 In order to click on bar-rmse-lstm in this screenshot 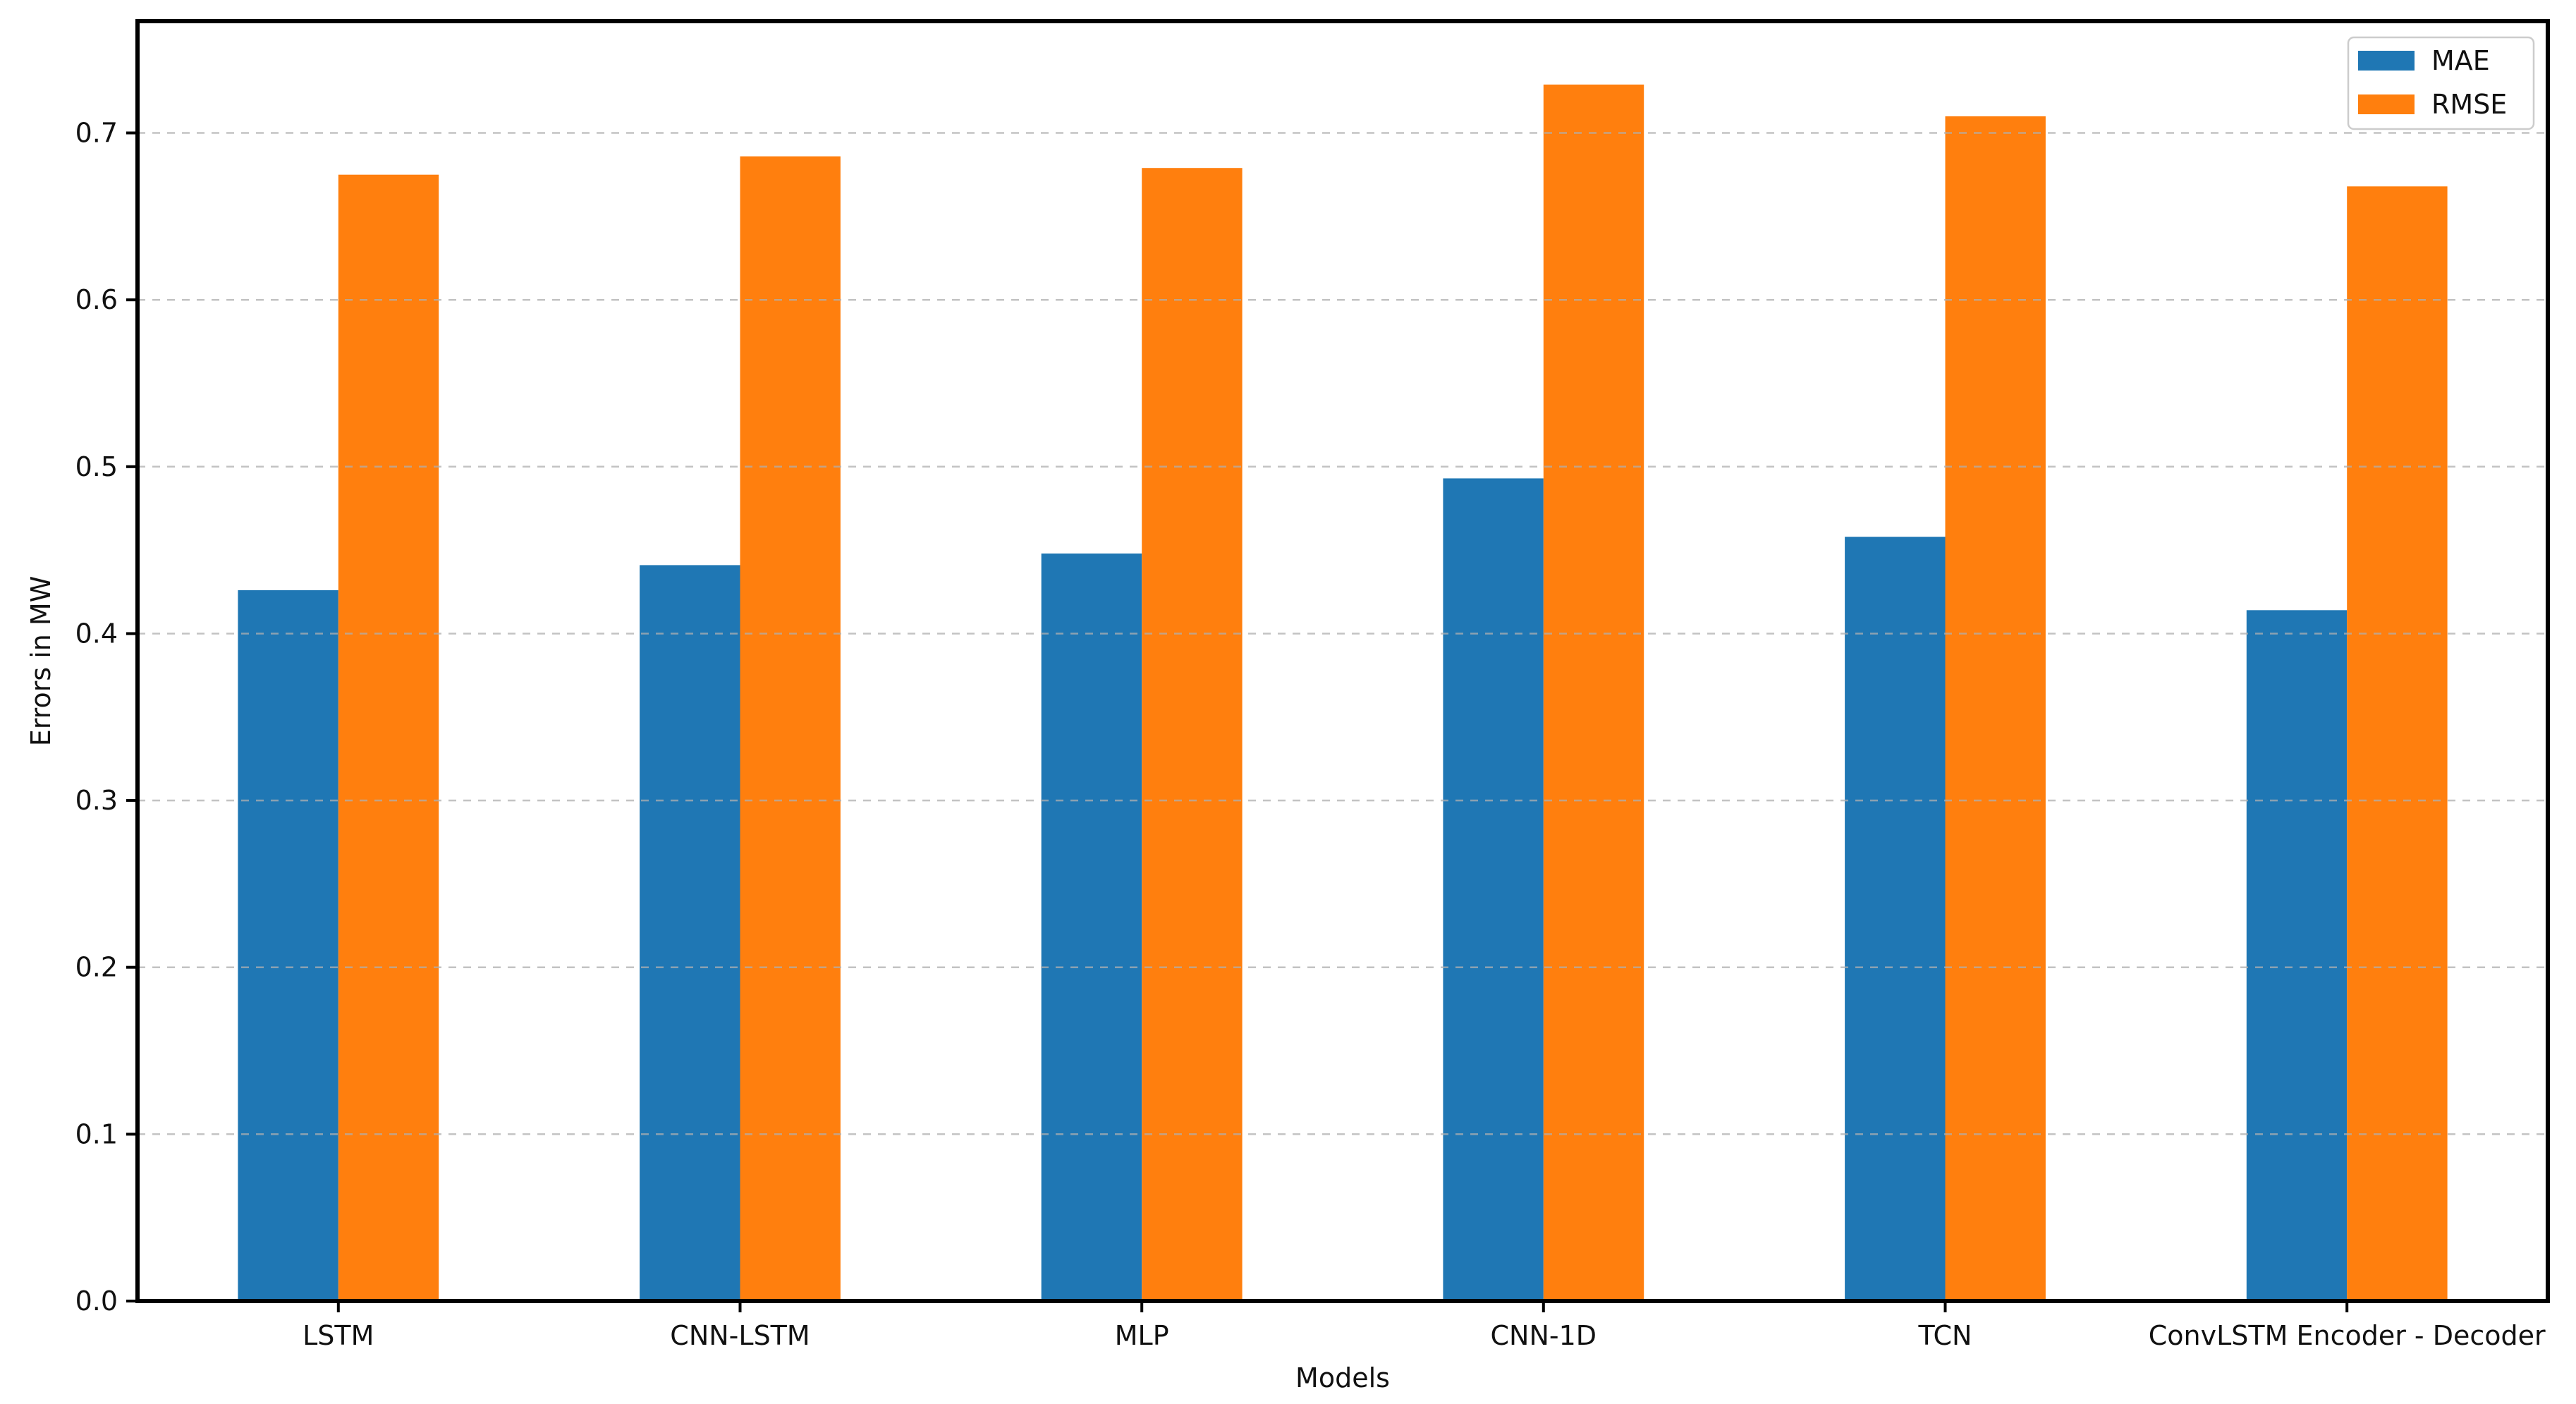, I will do `click(389, 738)`.